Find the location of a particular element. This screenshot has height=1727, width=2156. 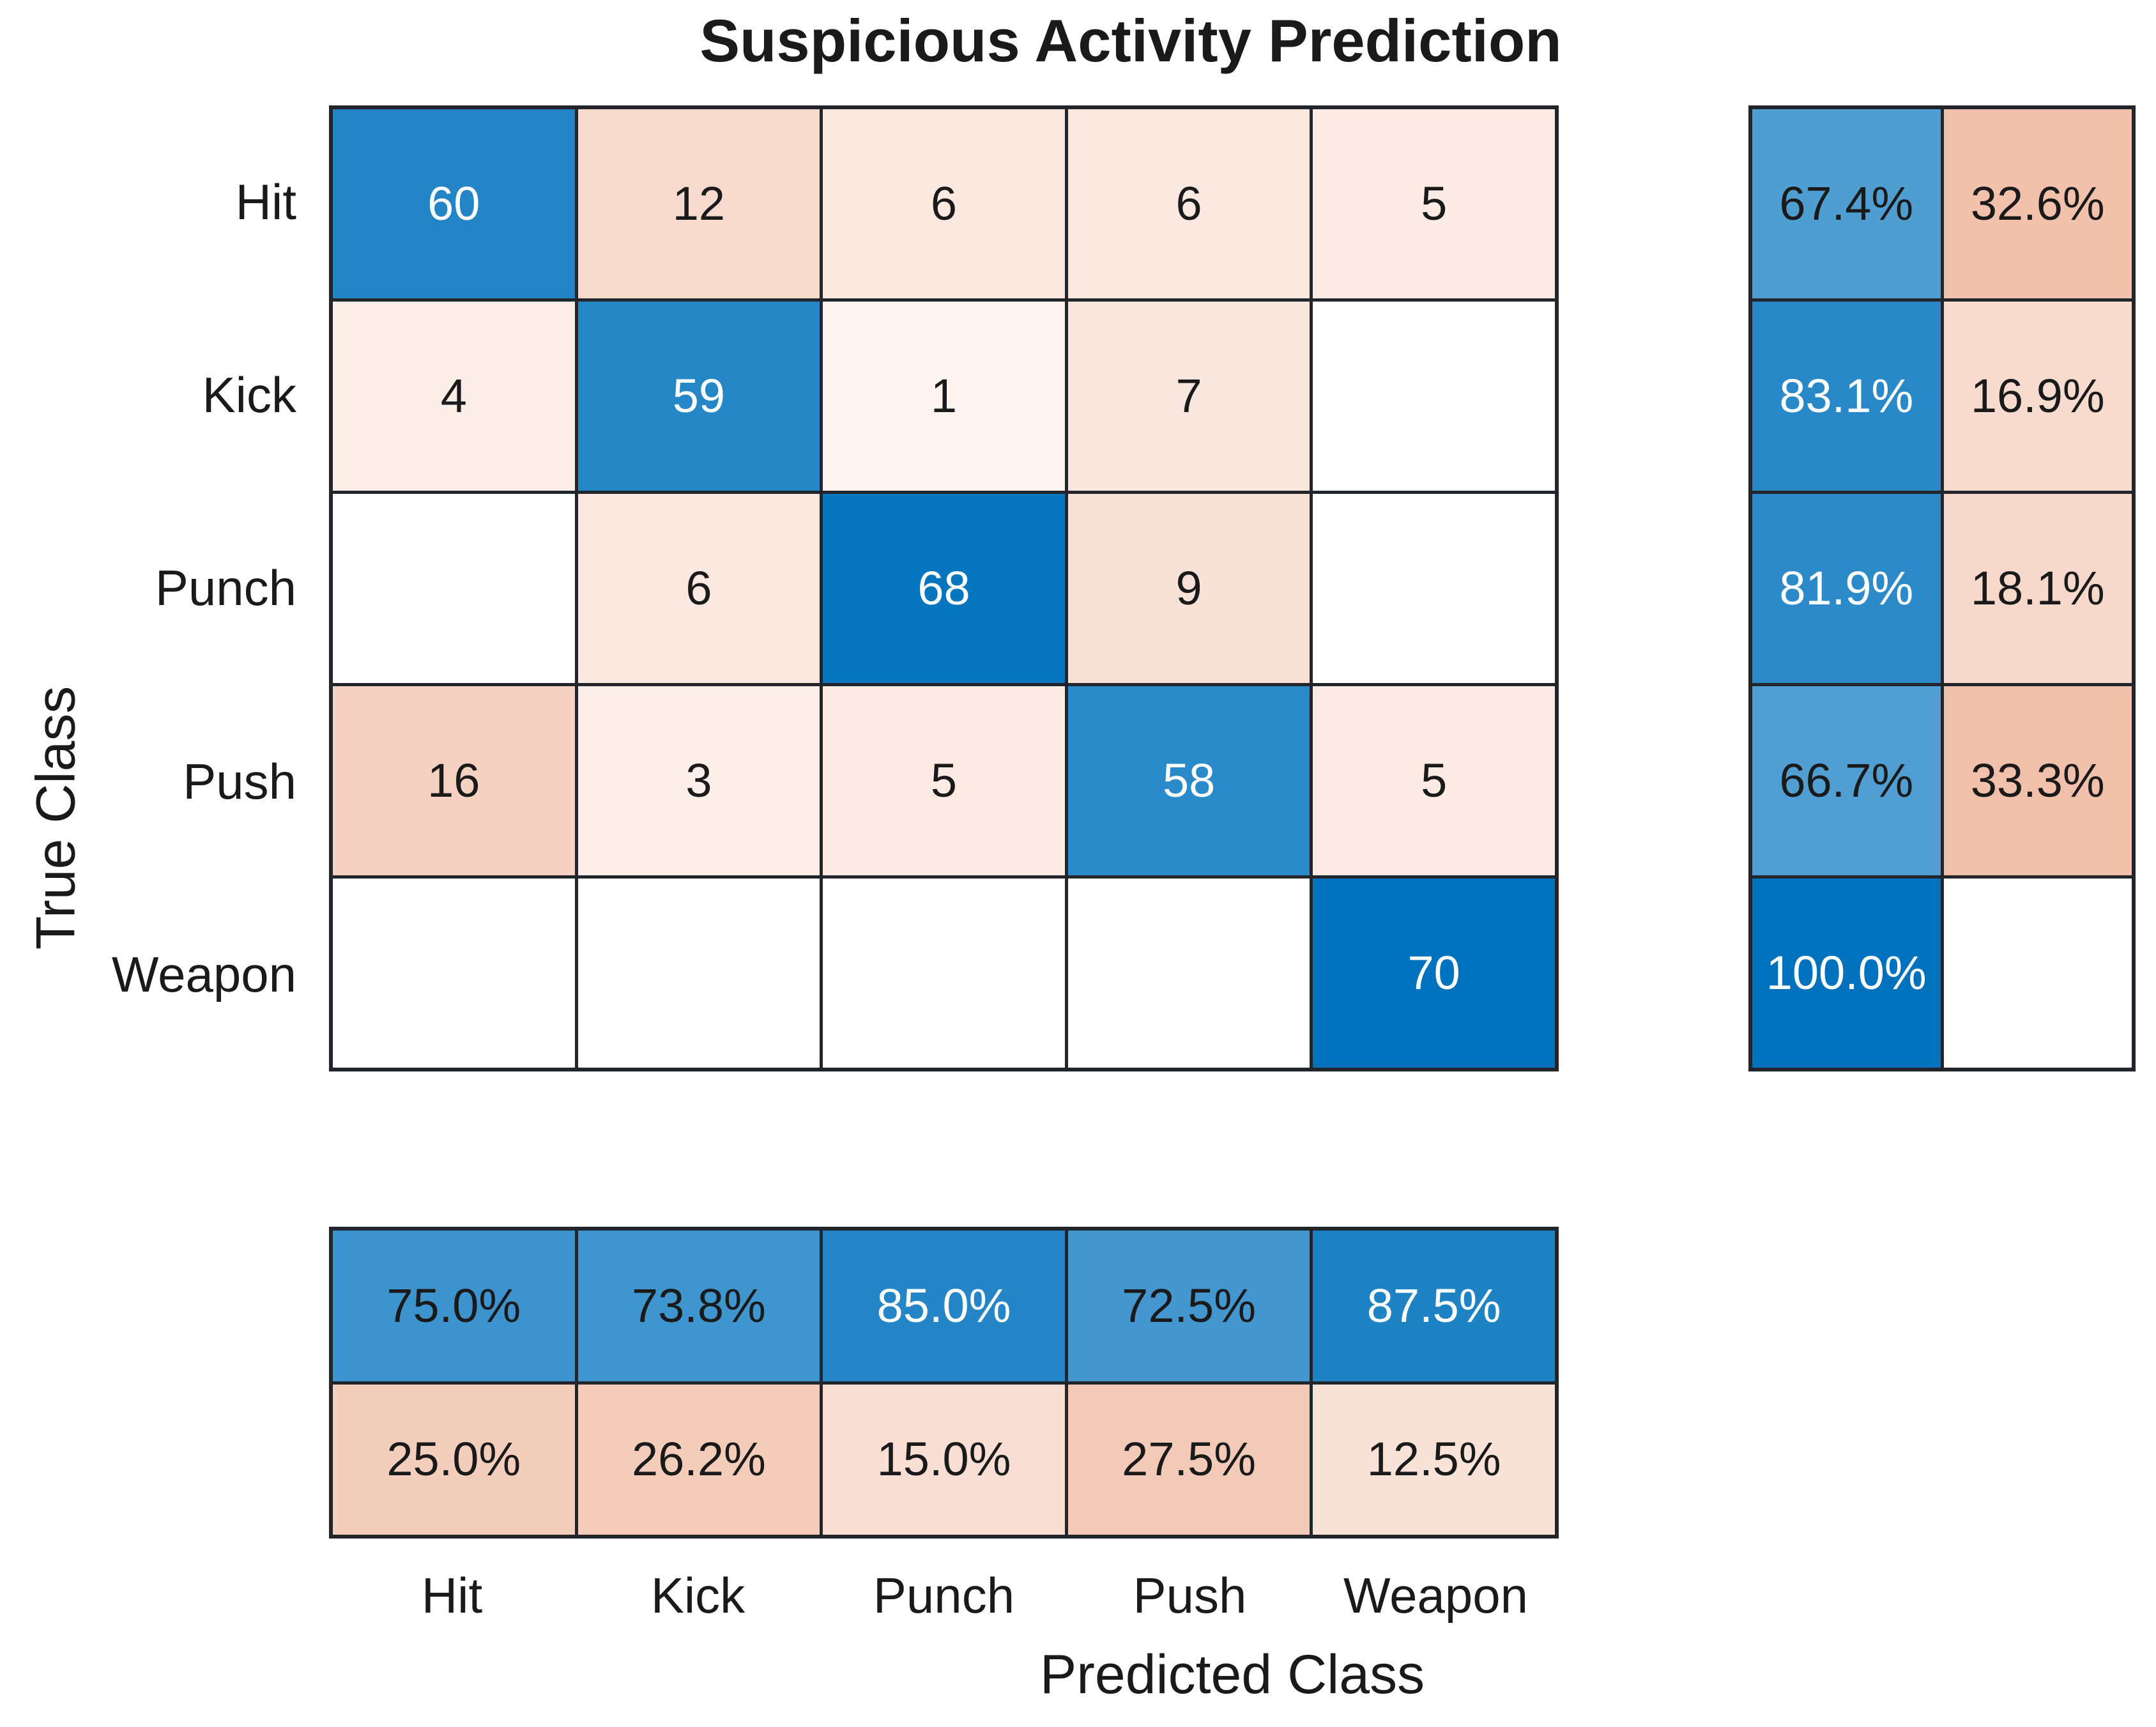

row-summary-cell: 67.4% is located at coordinates (1846, 203).